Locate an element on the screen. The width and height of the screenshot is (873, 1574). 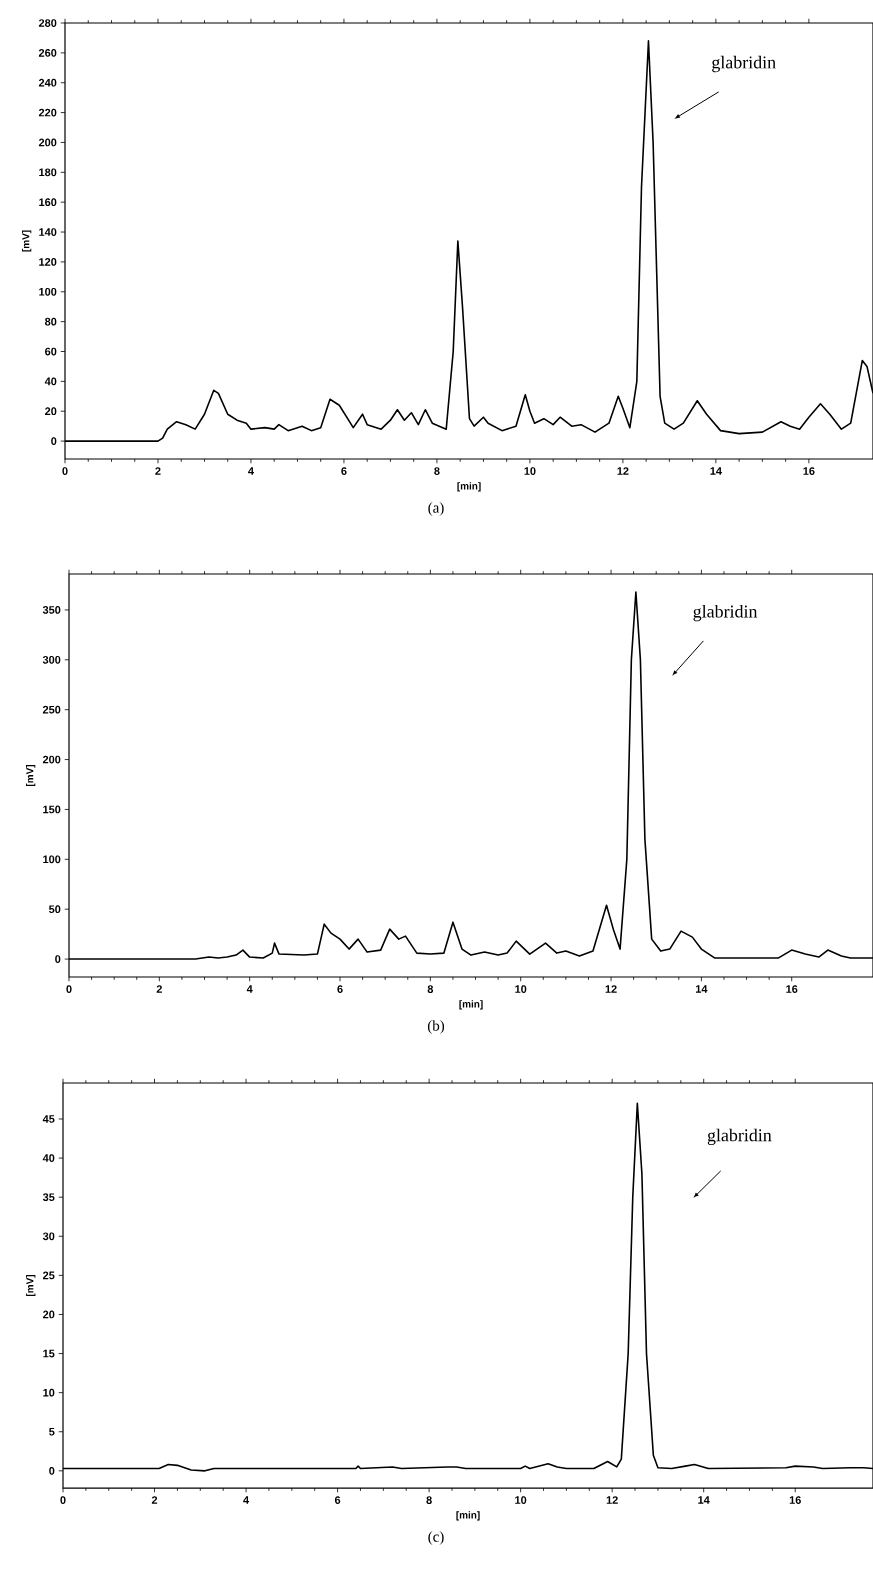
y-tick-label: 45 is located at coordinates (48, 1119).